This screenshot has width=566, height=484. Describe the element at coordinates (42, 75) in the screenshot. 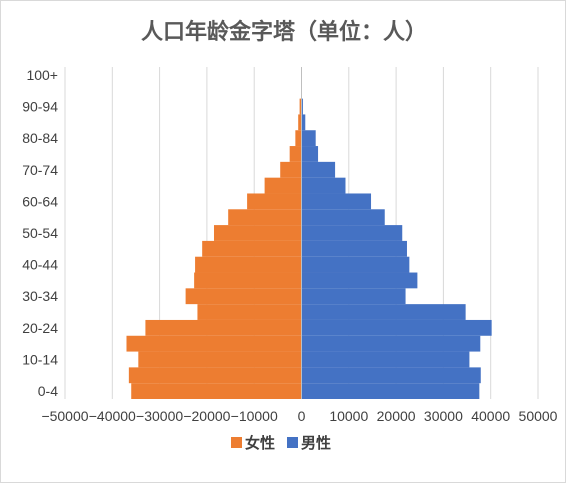

I see `y-tick-label: 100+` at that location.